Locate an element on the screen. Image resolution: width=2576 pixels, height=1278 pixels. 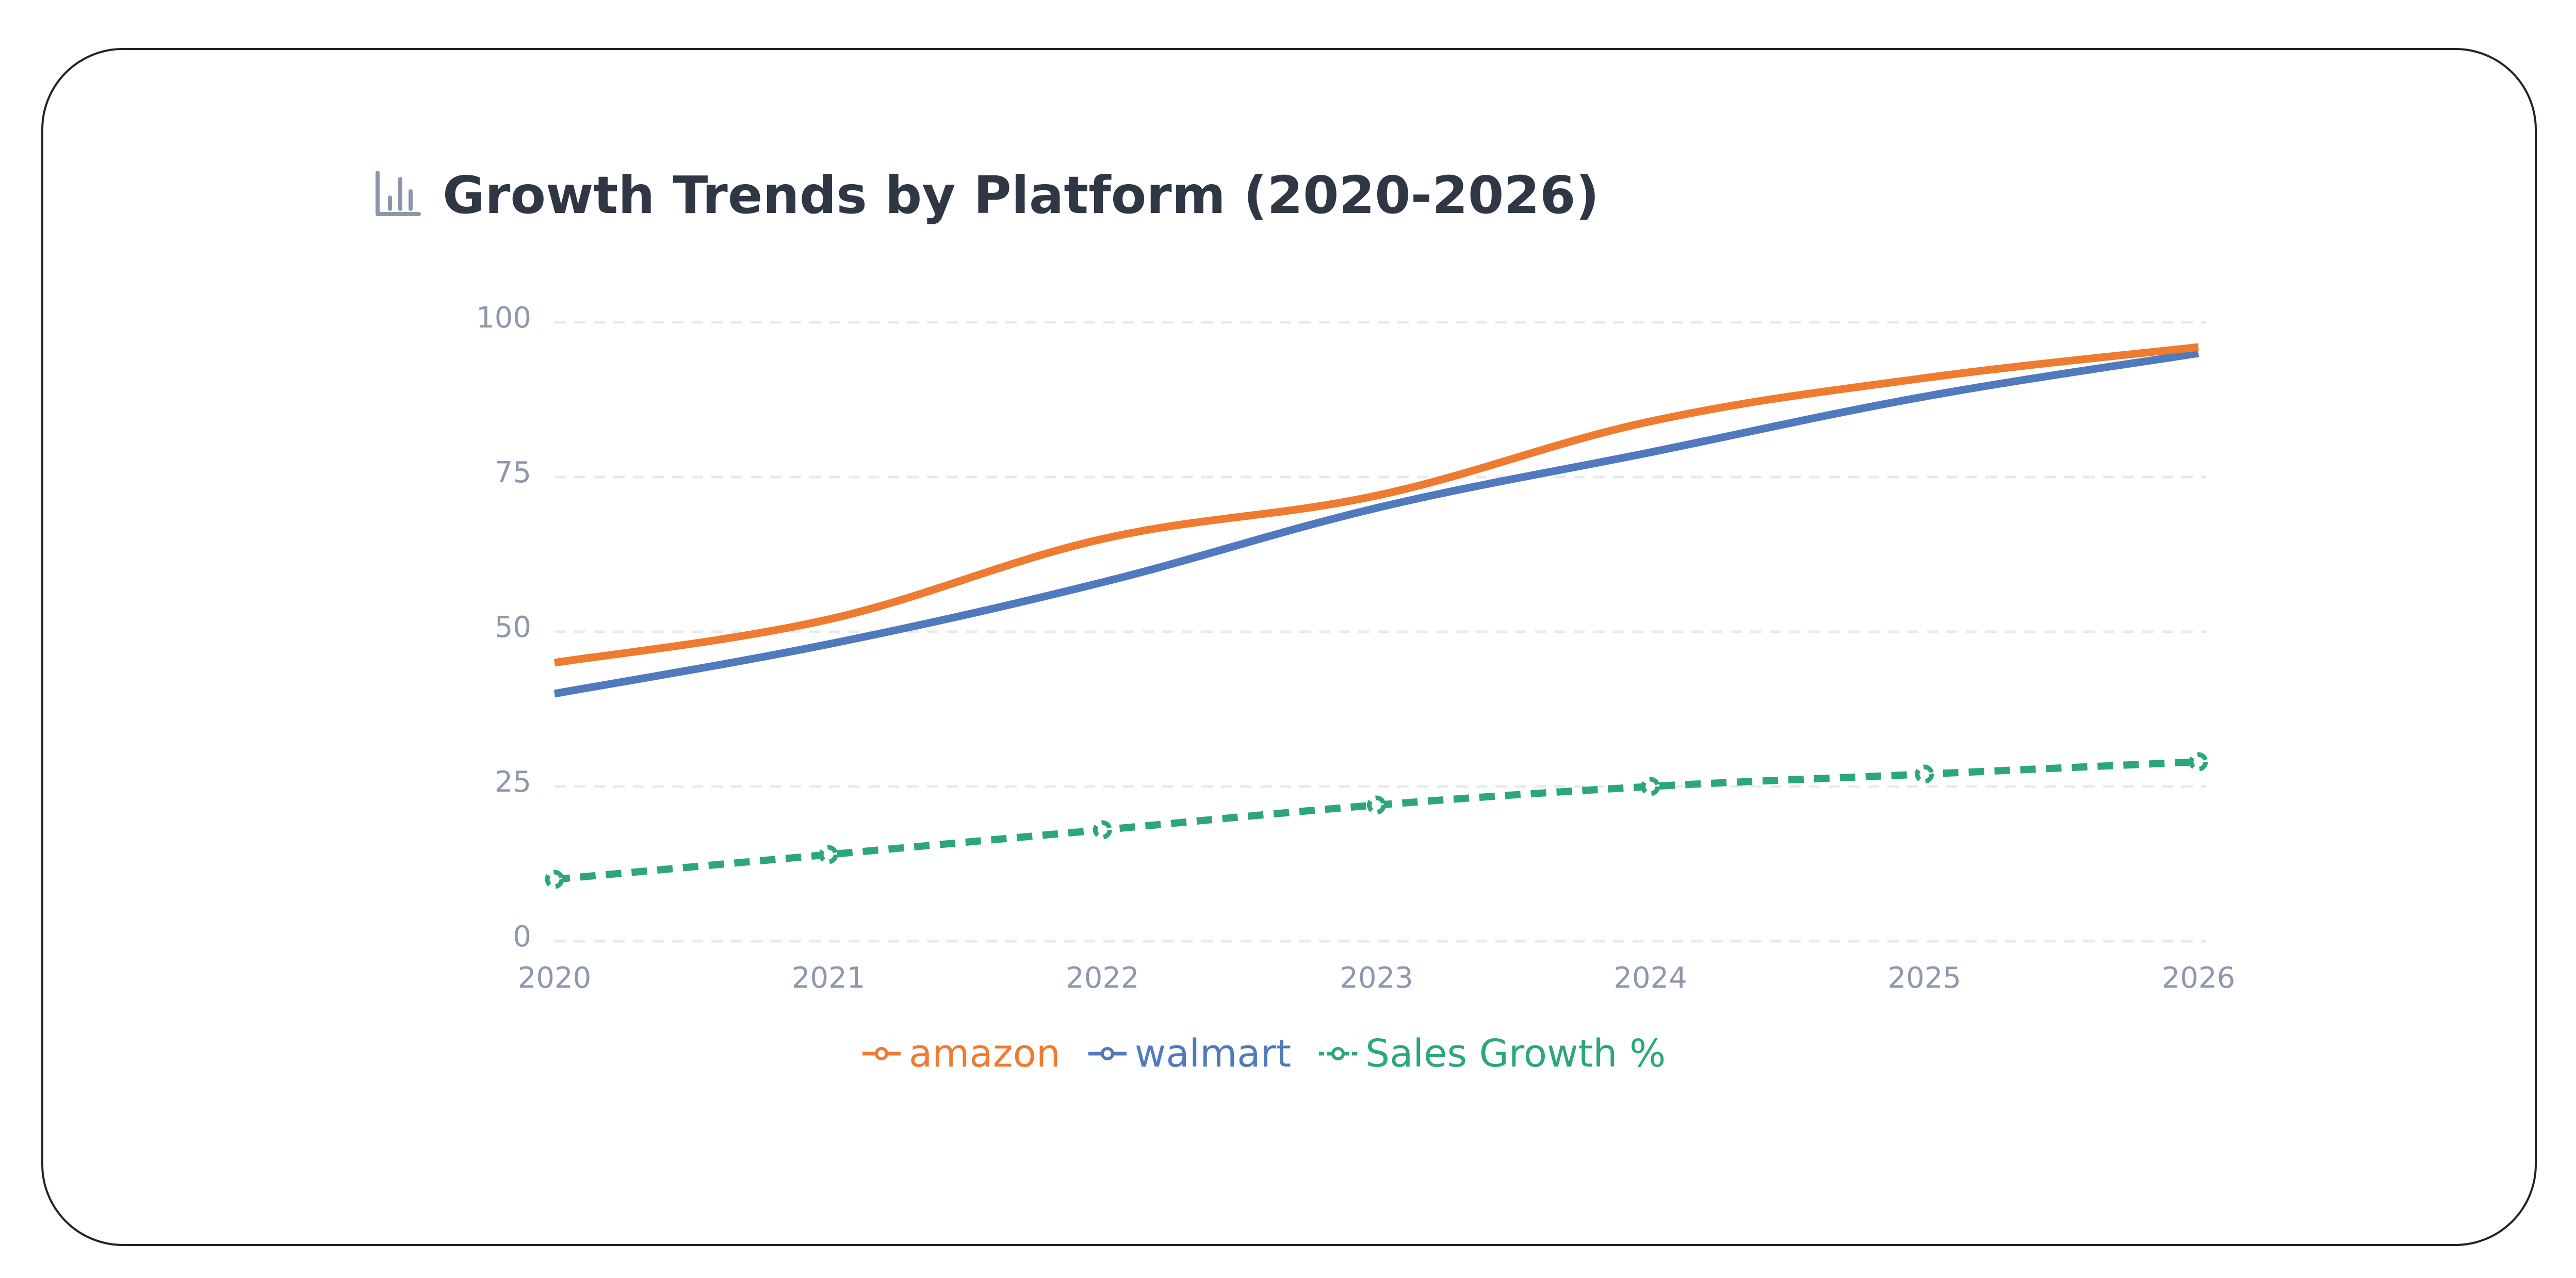
chart-header: Growth Trends by Platform (2020-2026) is located at coordinates (985, 195).